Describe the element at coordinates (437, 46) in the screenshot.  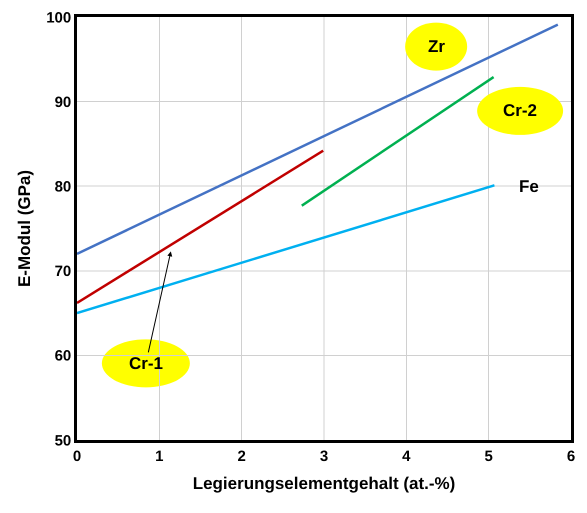
I see `series-label: Zr` at that location.